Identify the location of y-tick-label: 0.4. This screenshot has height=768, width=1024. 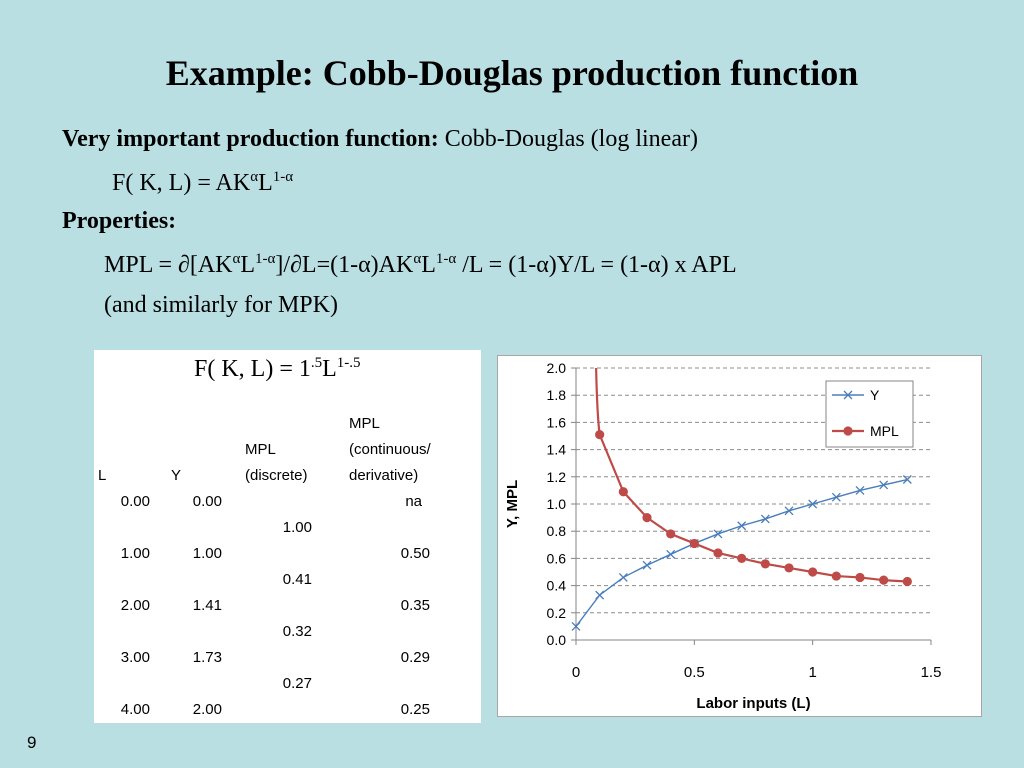
(557, 586).